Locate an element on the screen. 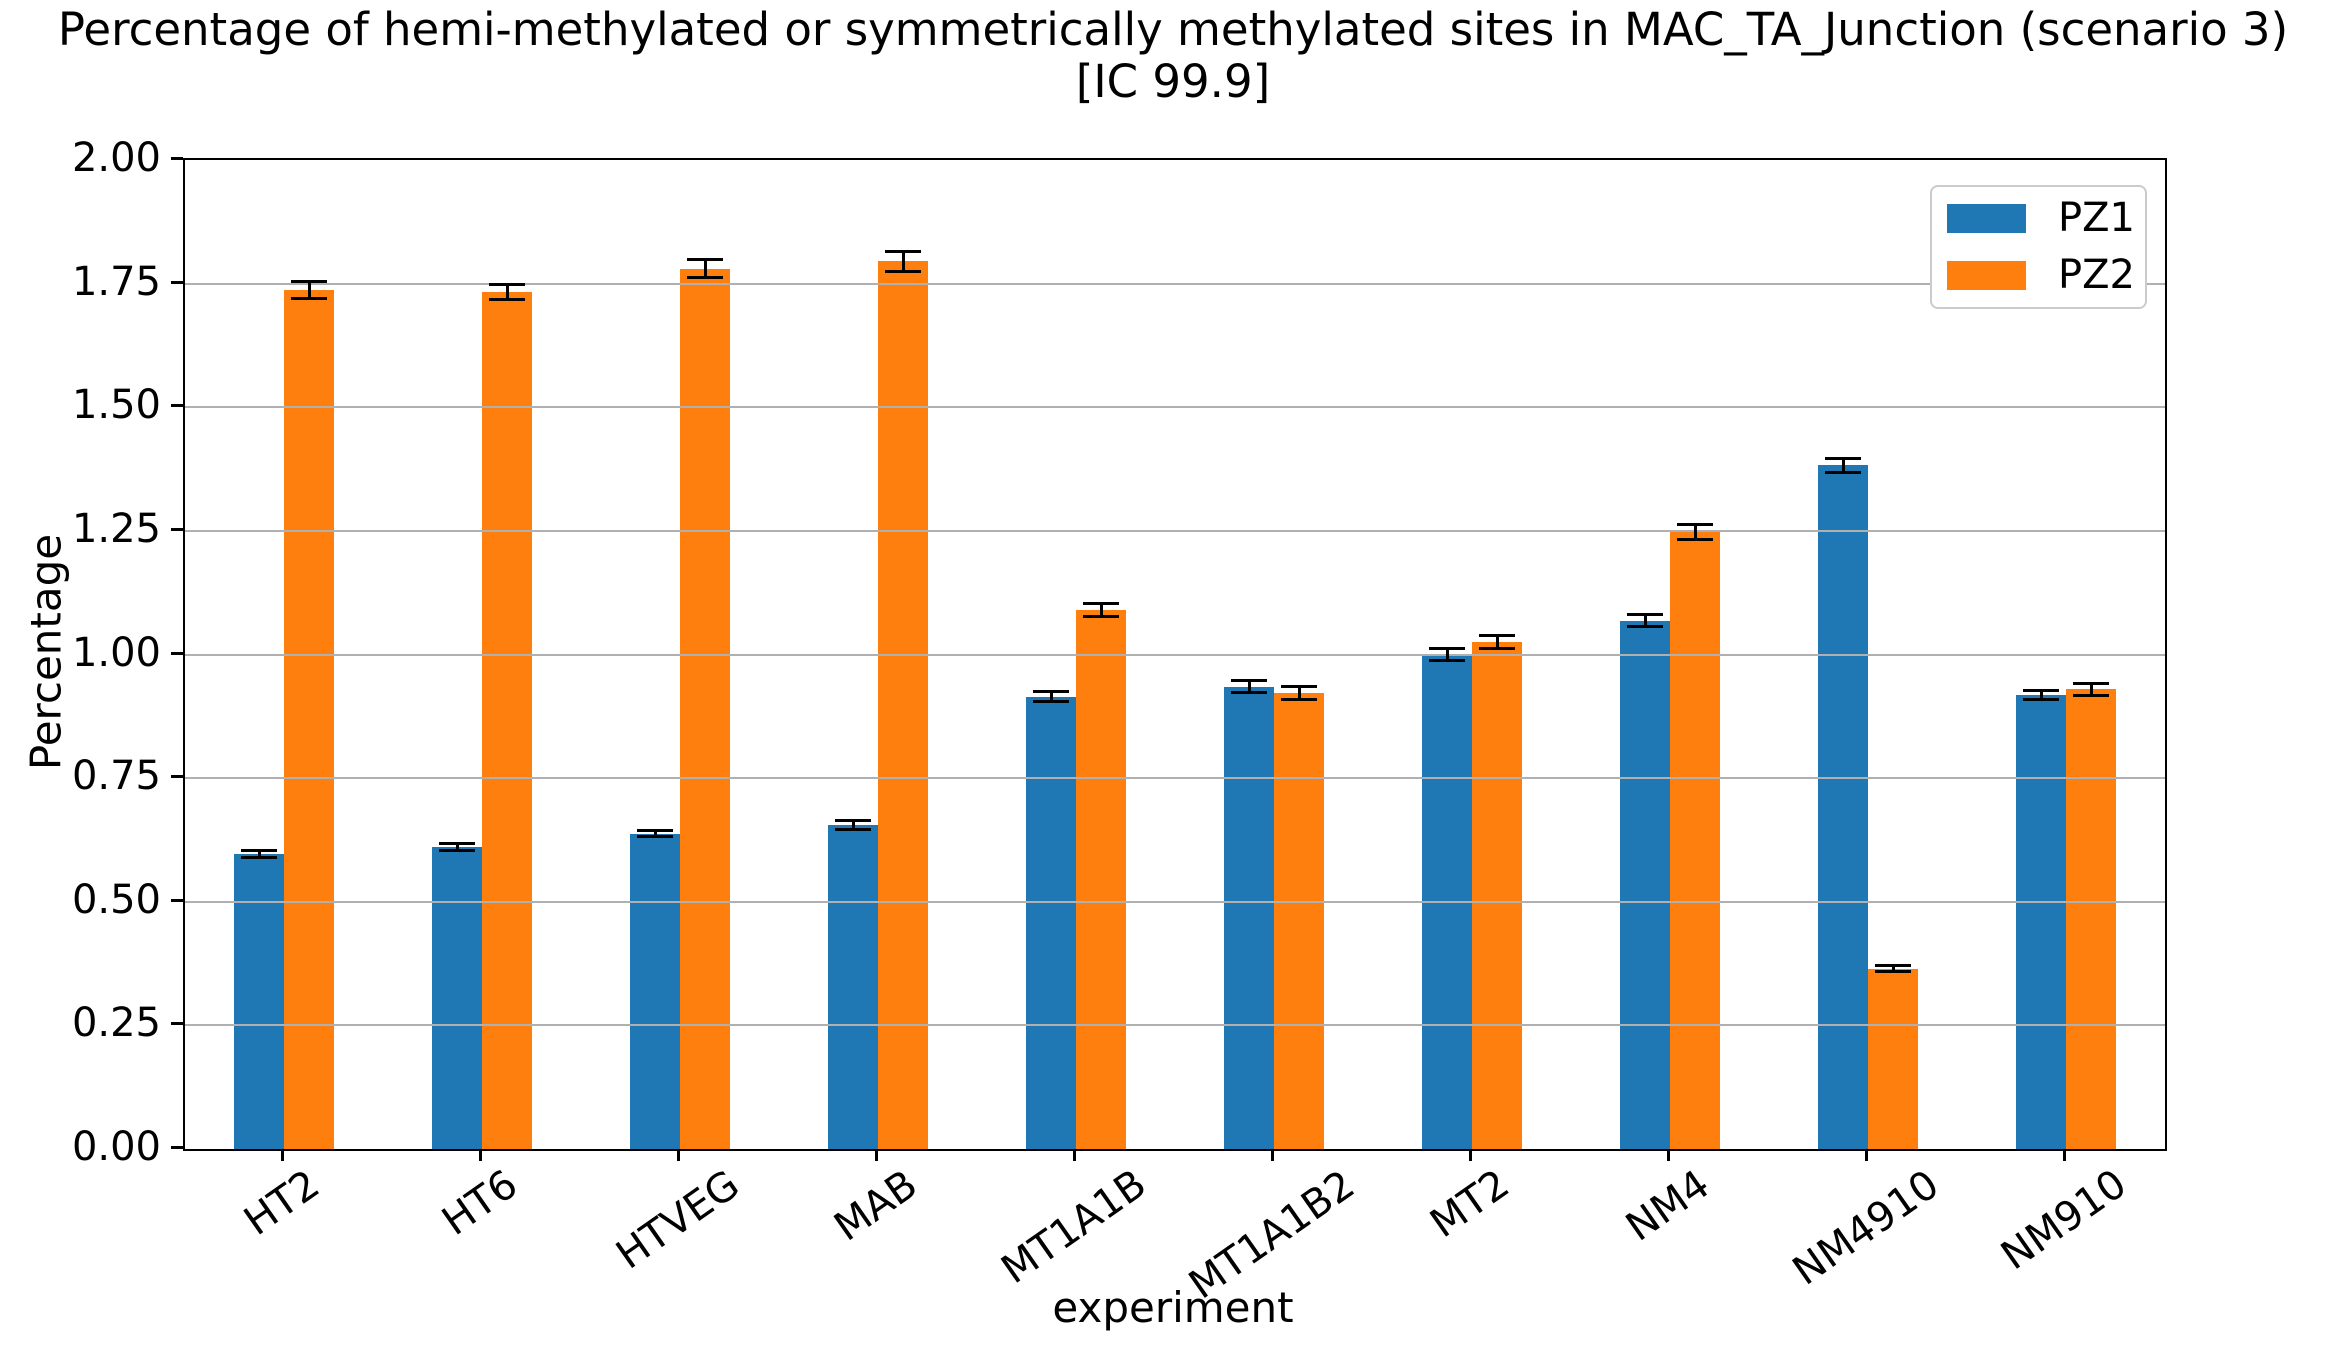 Image resolution: width=2346 pixels, height=1350 pixels. gridline-0.50 is located at coordinates (1175, 901).